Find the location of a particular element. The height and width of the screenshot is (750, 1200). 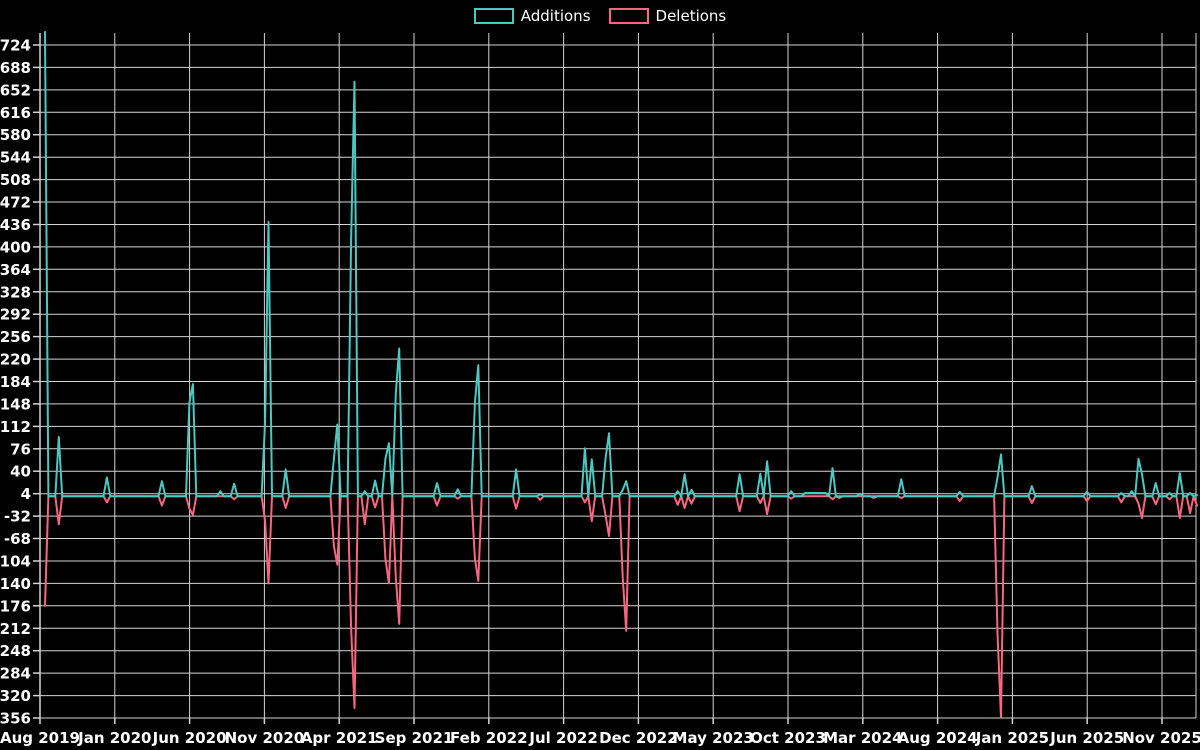

y-tick-label: -284 is located at coordinates (15, 674).